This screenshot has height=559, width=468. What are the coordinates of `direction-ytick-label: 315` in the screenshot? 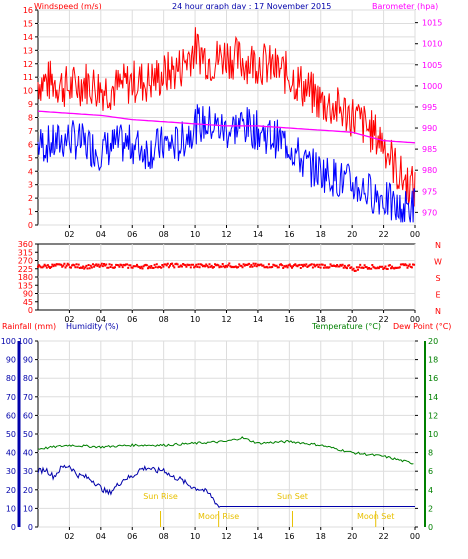 It's located at (25, 252).